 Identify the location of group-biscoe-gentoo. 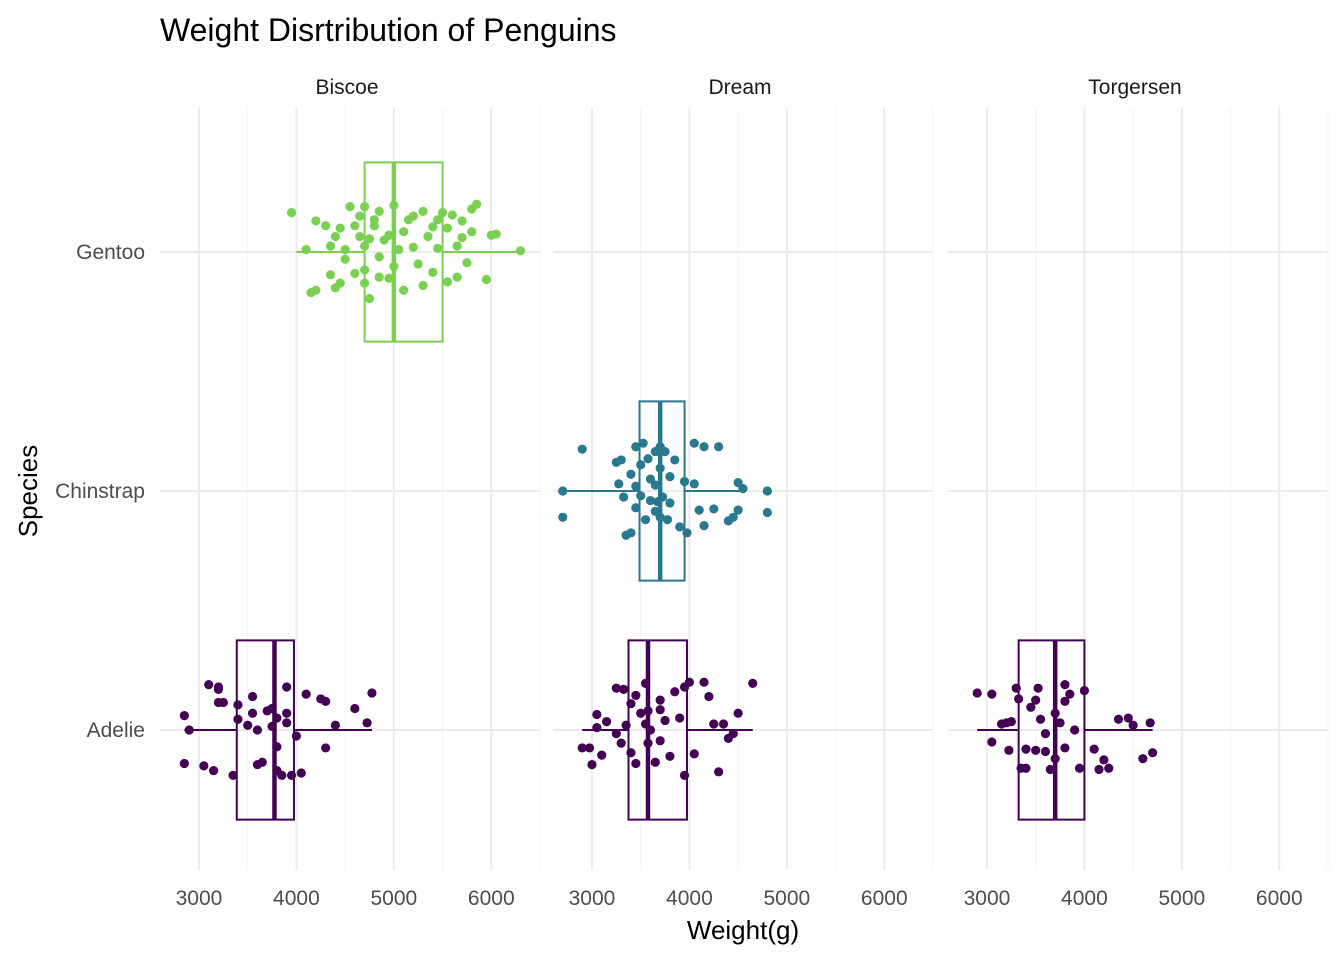
(406, 252).